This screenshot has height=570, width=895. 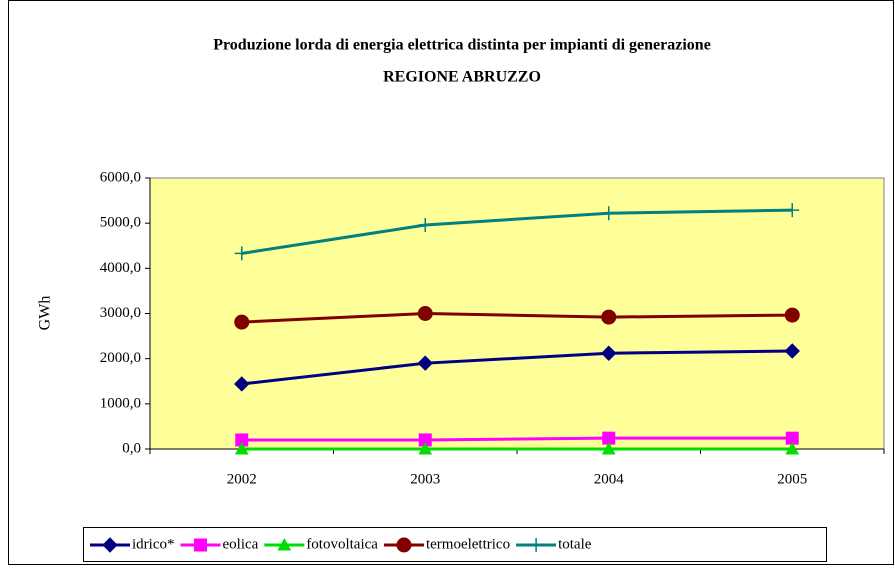 I want to click on y-tick-label: 2000,0, so click(x=120, y=358).